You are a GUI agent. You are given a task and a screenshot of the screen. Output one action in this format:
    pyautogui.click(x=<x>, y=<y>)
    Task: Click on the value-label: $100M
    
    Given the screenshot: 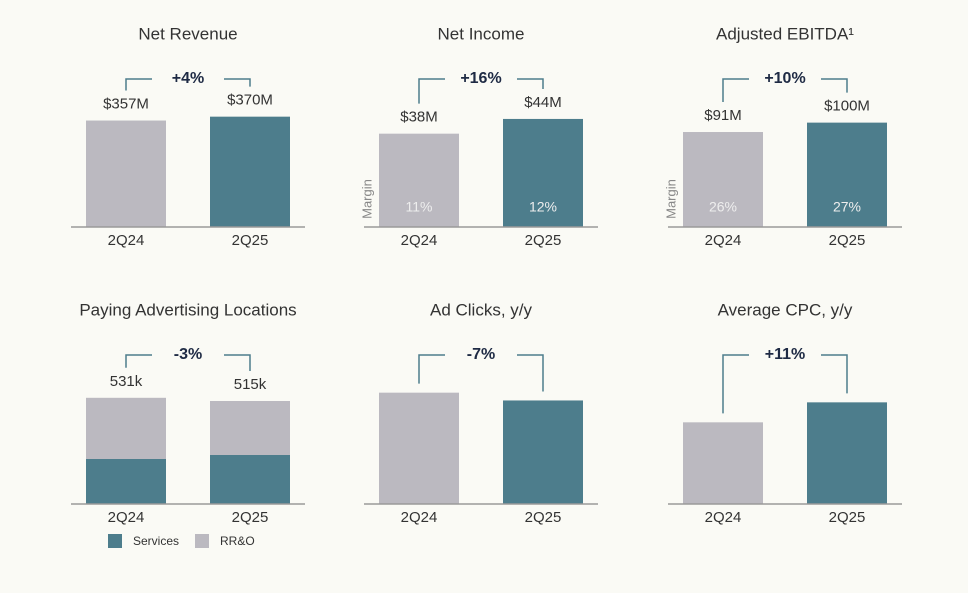 What is the action you would take?
    pyautogui.click(x=847, y=106)
    